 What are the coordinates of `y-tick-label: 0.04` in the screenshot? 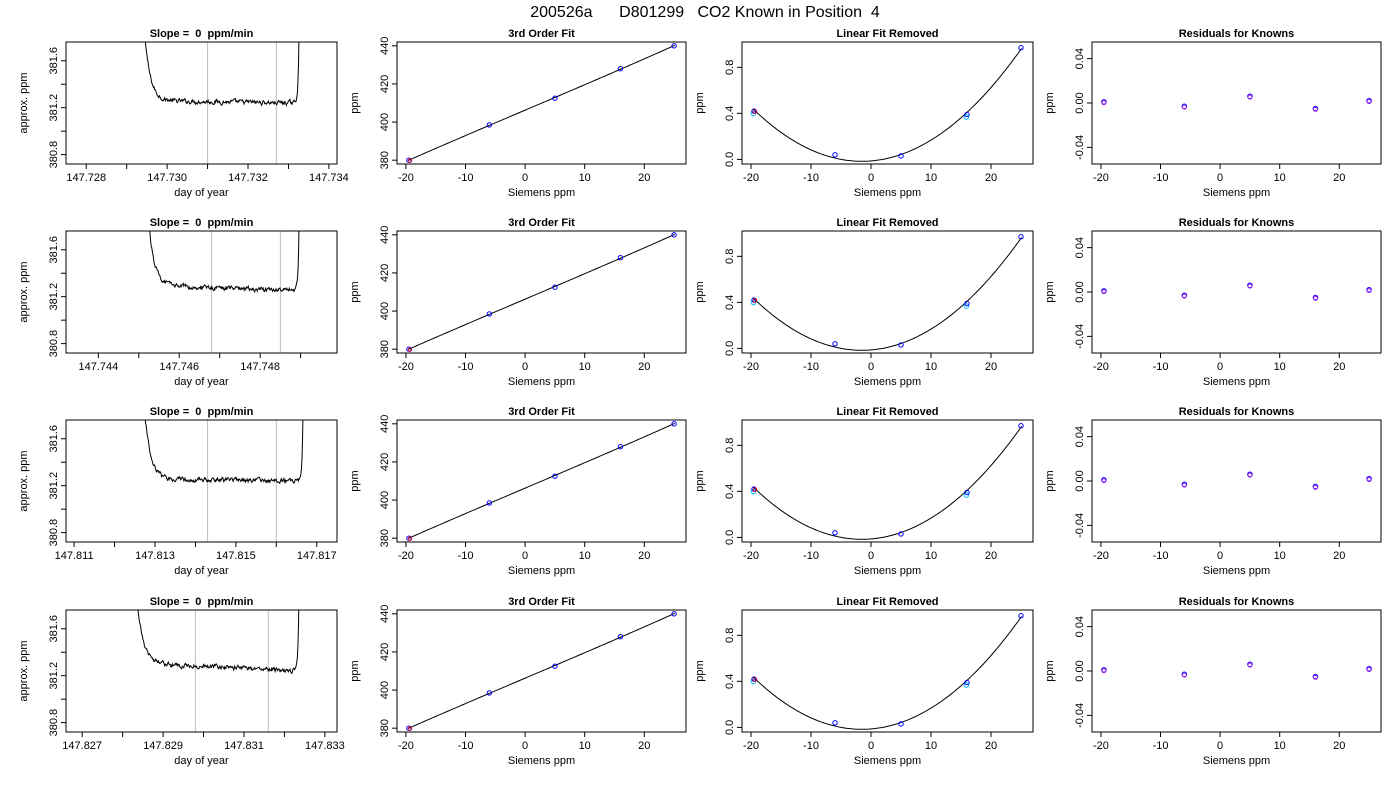 It's located at (1080, 436).